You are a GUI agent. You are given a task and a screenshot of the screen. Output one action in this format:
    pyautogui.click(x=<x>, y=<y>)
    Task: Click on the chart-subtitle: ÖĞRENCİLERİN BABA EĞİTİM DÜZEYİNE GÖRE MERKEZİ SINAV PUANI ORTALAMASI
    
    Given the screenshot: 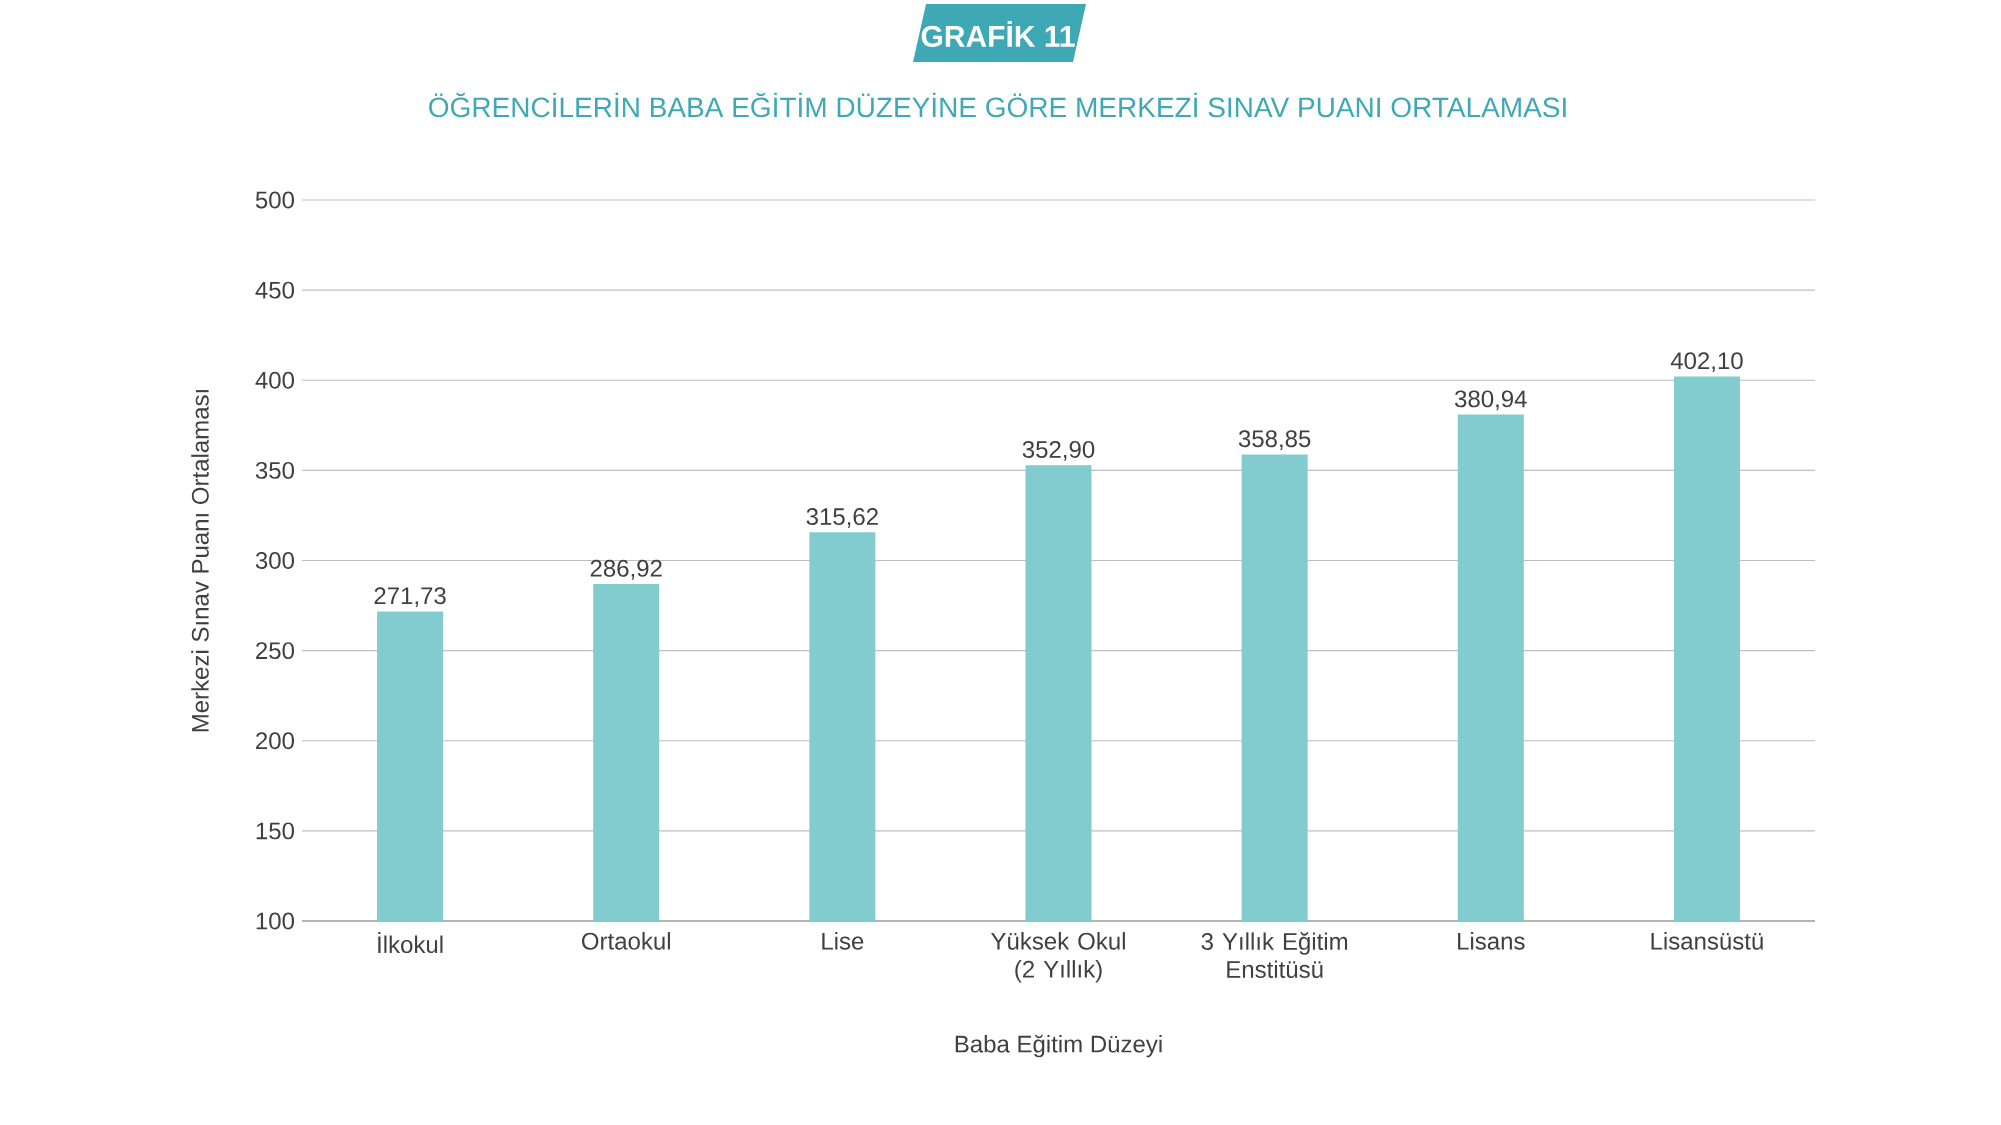 What is the action you would take?
    pyautogui.click(x=997, y=105)
    